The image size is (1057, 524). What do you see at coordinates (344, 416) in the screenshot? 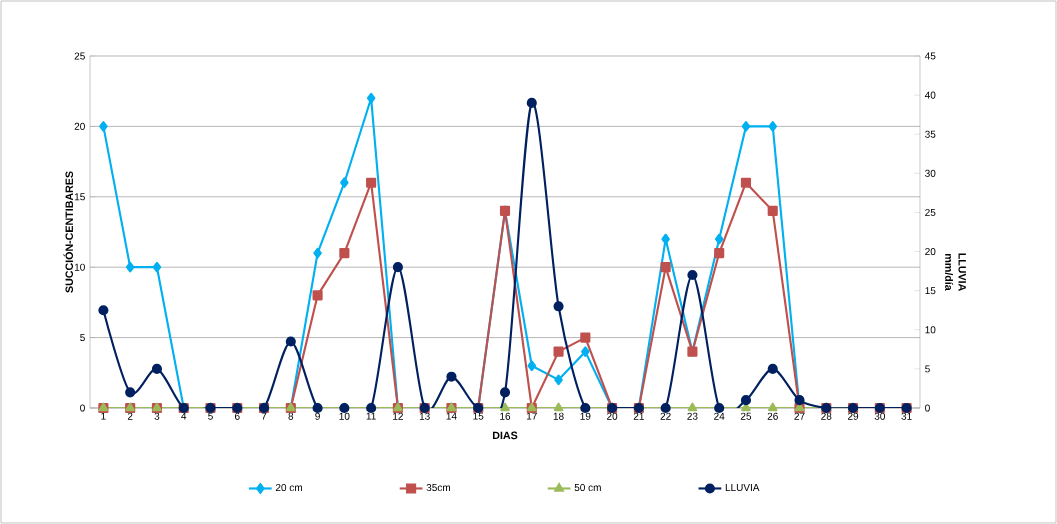
I see `x-tick-label: 10` at bounding box center [344, 416].